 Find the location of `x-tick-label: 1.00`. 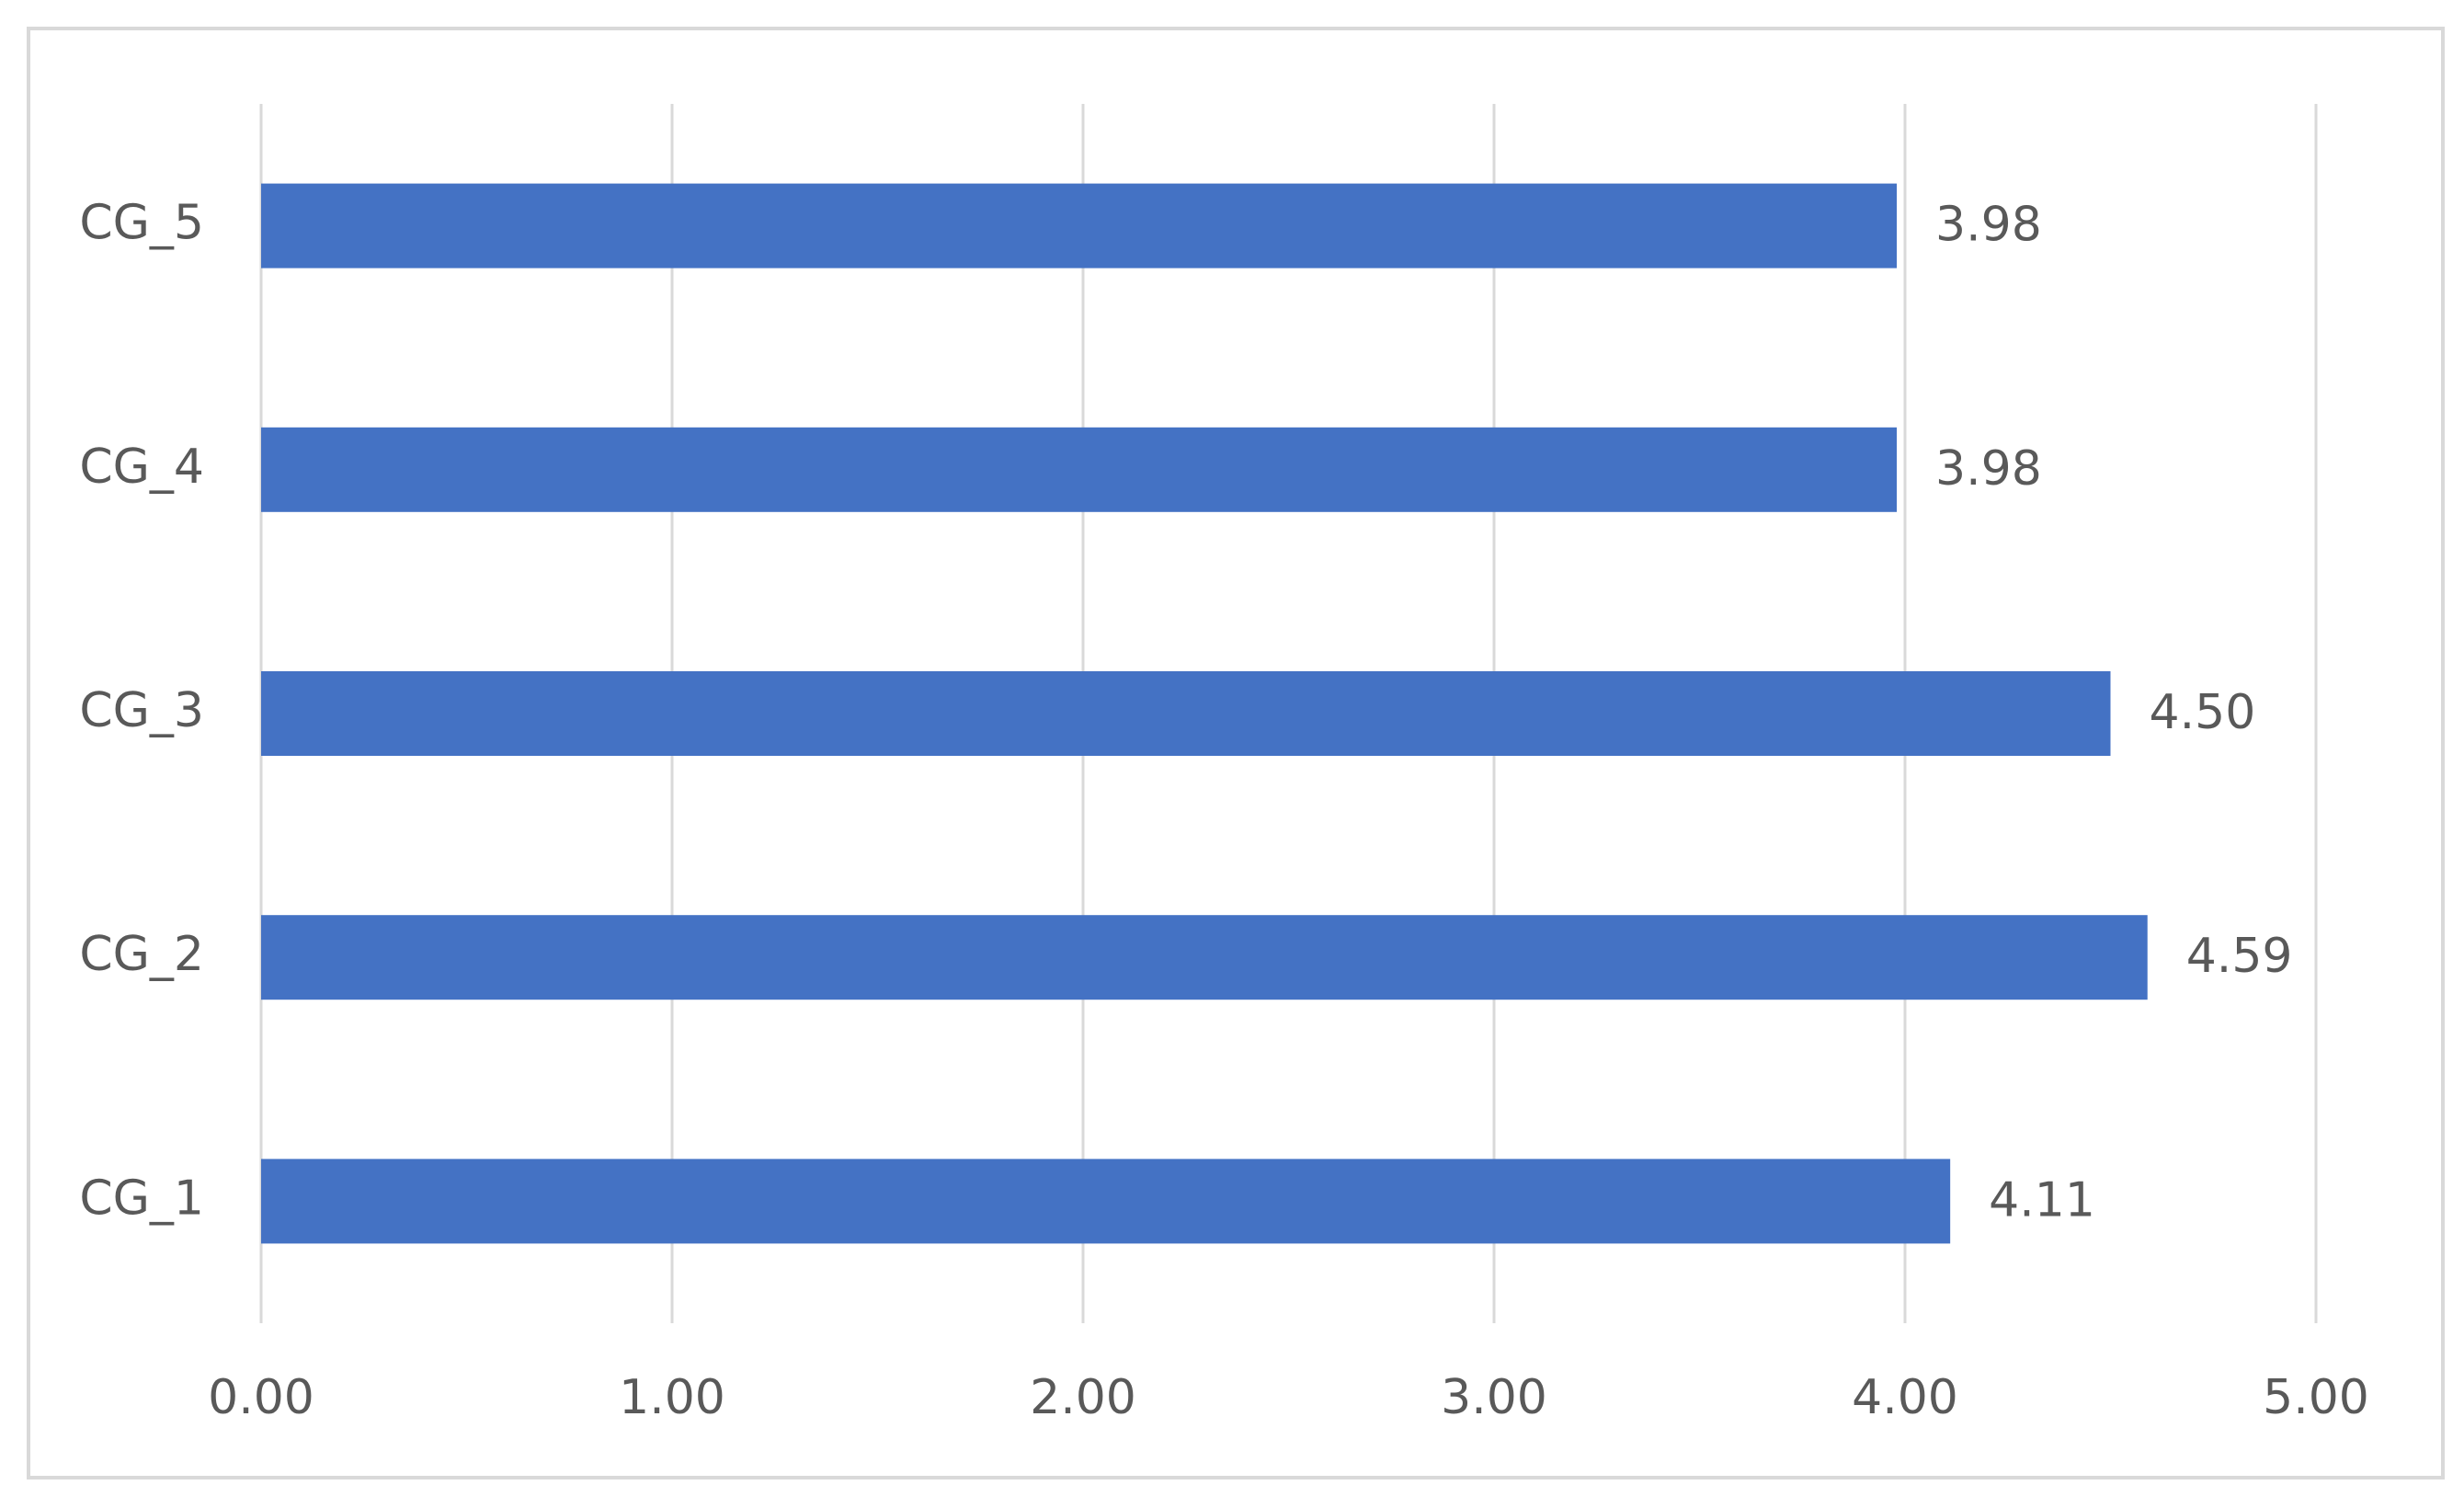

x-tick-label: 1.00 is located at coordinates (672, 1397).